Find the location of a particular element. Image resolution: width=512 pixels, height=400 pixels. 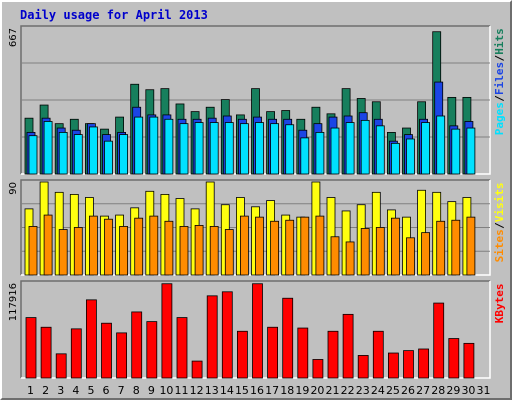

panel-max-label: 667 is located at coordinates (13, 37).